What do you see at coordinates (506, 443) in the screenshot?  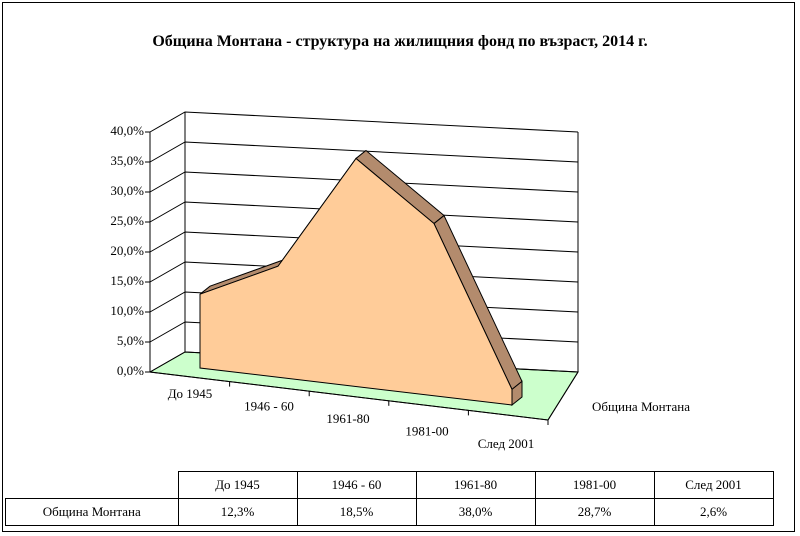 I see `x-tick-label: След 2001` at bounding box center [506, 443].